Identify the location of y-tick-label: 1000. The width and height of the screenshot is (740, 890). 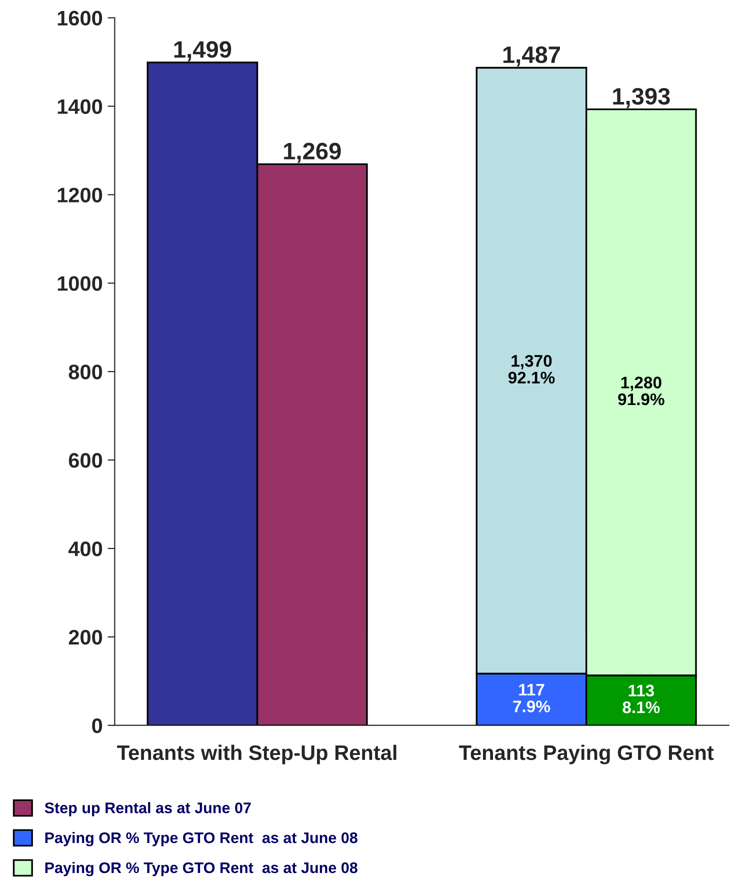
(80, 283).